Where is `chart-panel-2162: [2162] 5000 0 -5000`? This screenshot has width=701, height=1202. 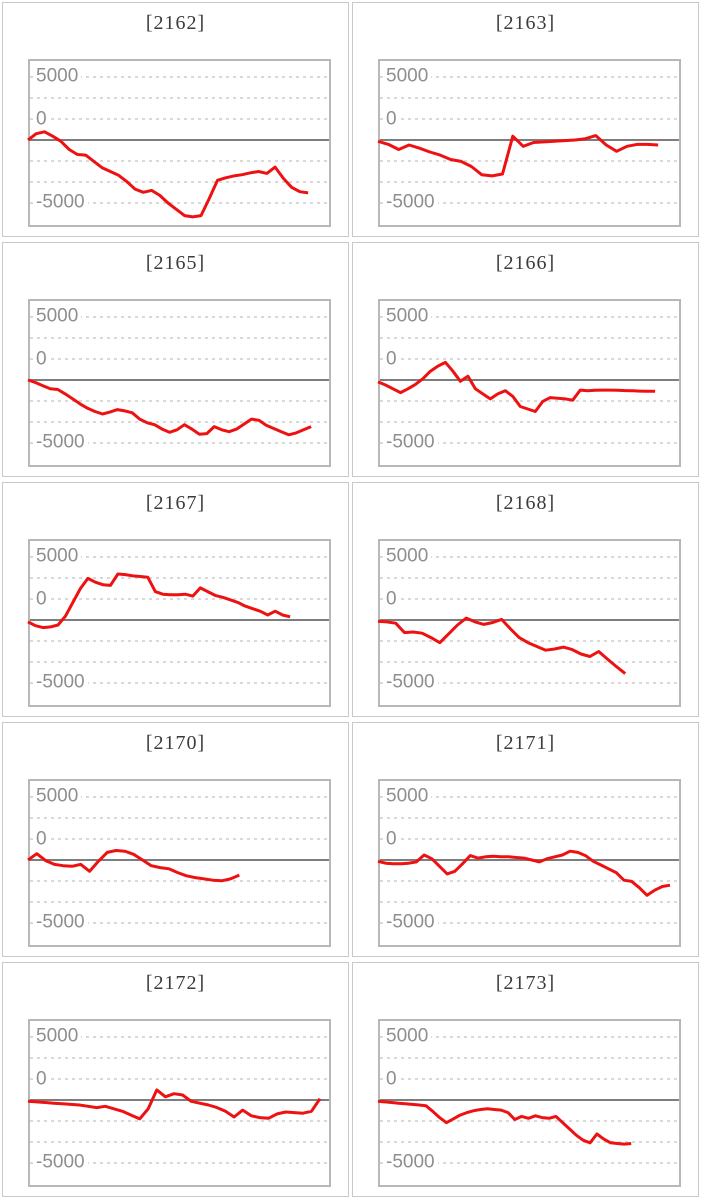 chart-panel-2162: [2162] 5000 0 -5000 is located at coordinates (175, 119).